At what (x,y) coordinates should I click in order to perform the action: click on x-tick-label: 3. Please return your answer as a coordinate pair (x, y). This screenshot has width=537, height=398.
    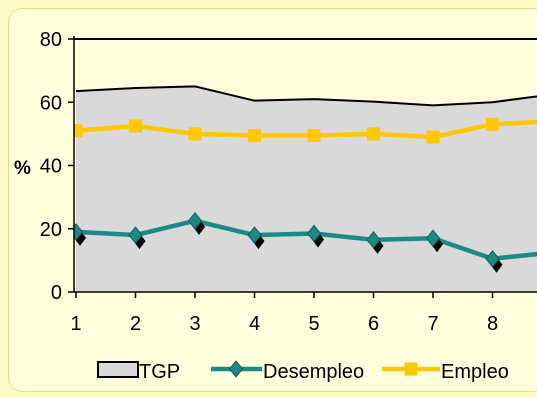
    Looking at the image, I should click on (194, 324).